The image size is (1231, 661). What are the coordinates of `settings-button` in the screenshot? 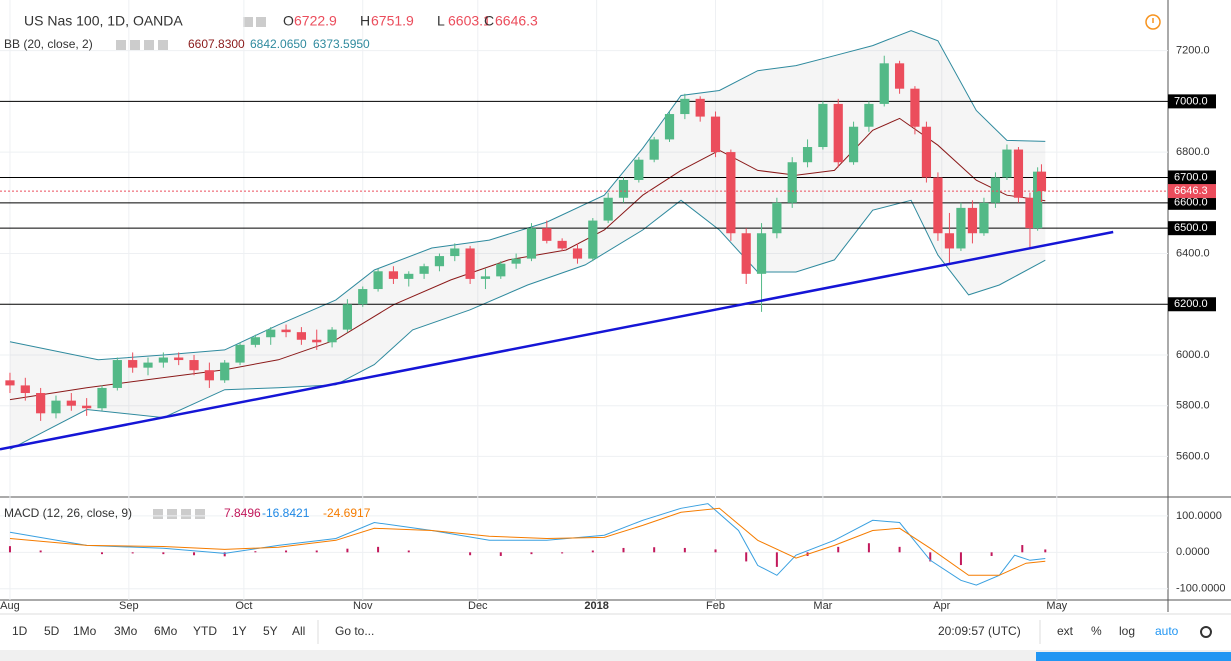 It's located at (1206, 632).